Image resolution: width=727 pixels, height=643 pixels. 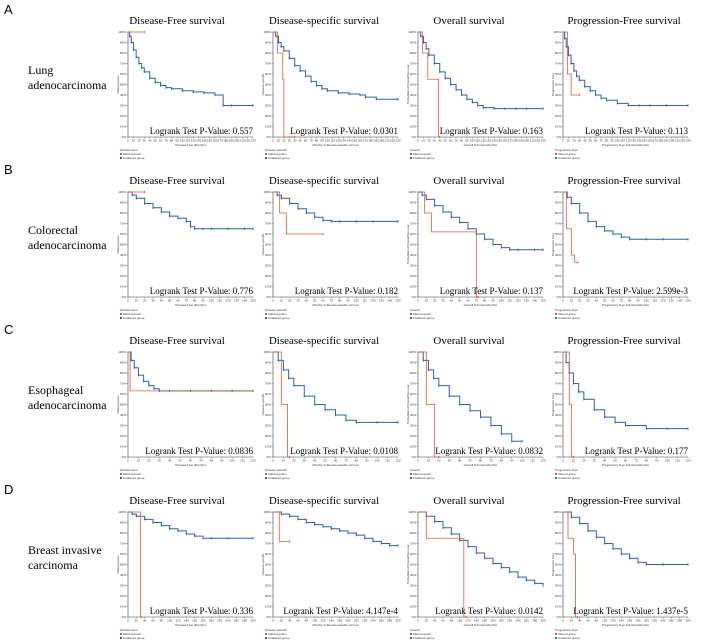 What do you see at coordinates (671, 301) in the screenshot?
I see `x-tick-label: 130` at bounding box center [671, 301].